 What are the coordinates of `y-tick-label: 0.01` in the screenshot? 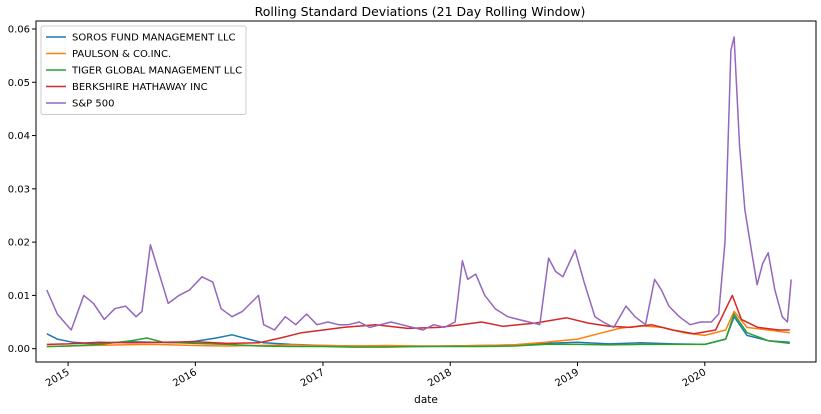 It's located at (19, 296).